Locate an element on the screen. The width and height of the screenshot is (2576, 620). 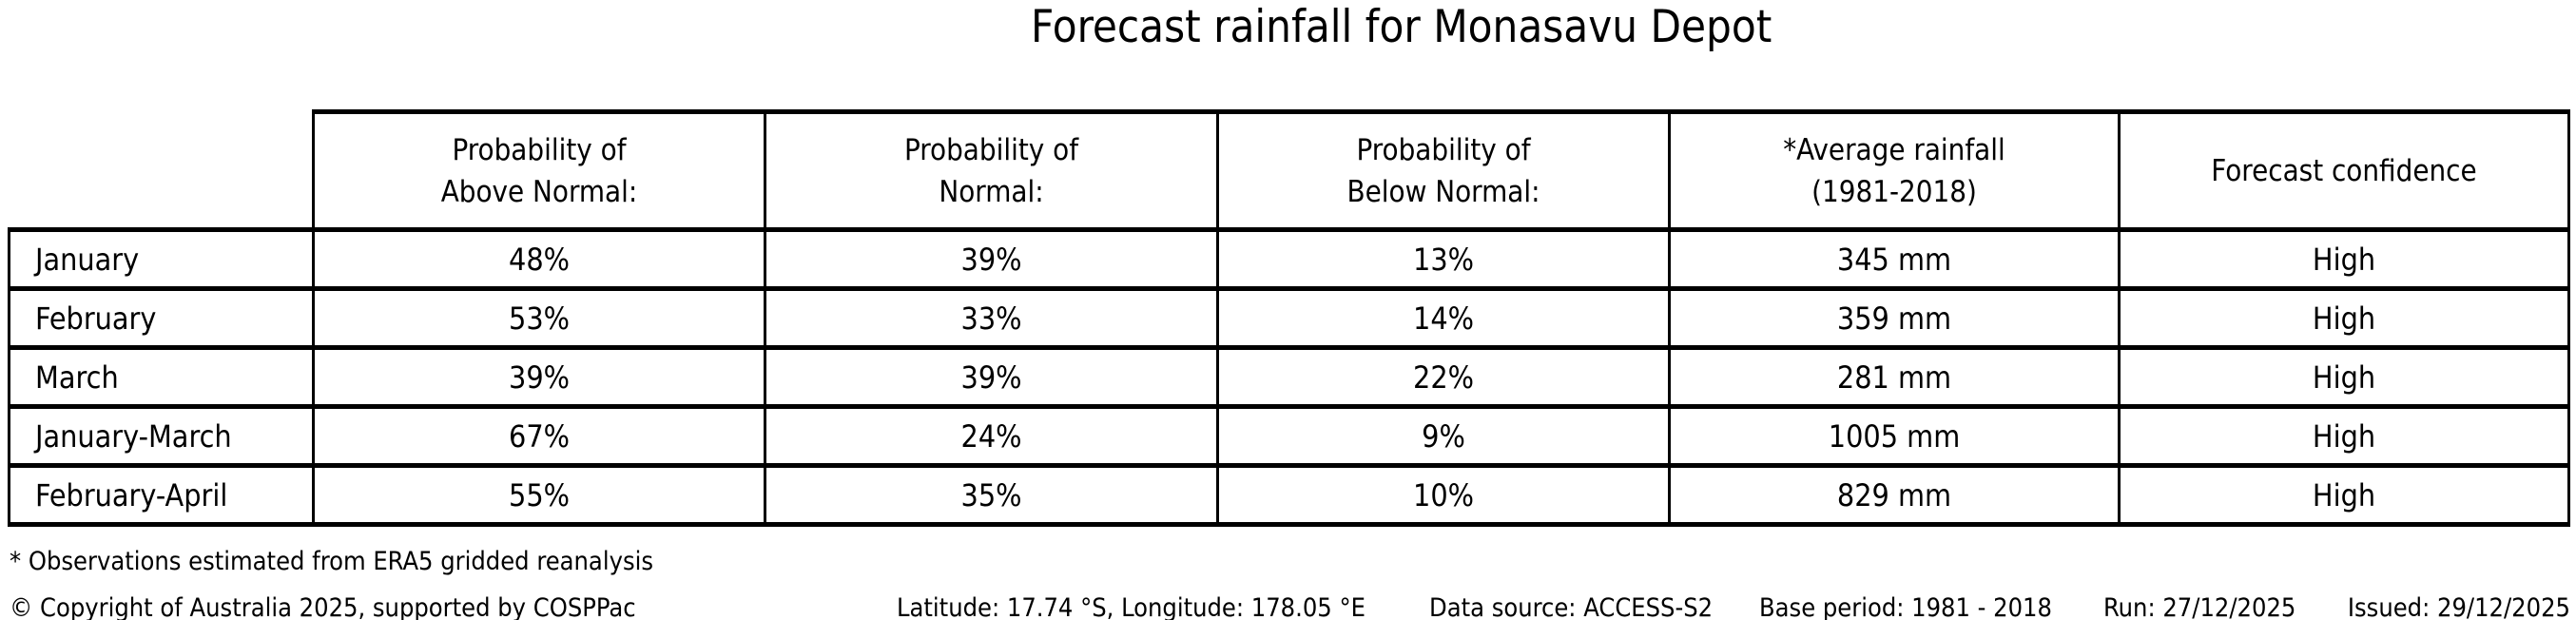
cell-average-rainfall: 1005 mm is located at coordinates (1894, 436).